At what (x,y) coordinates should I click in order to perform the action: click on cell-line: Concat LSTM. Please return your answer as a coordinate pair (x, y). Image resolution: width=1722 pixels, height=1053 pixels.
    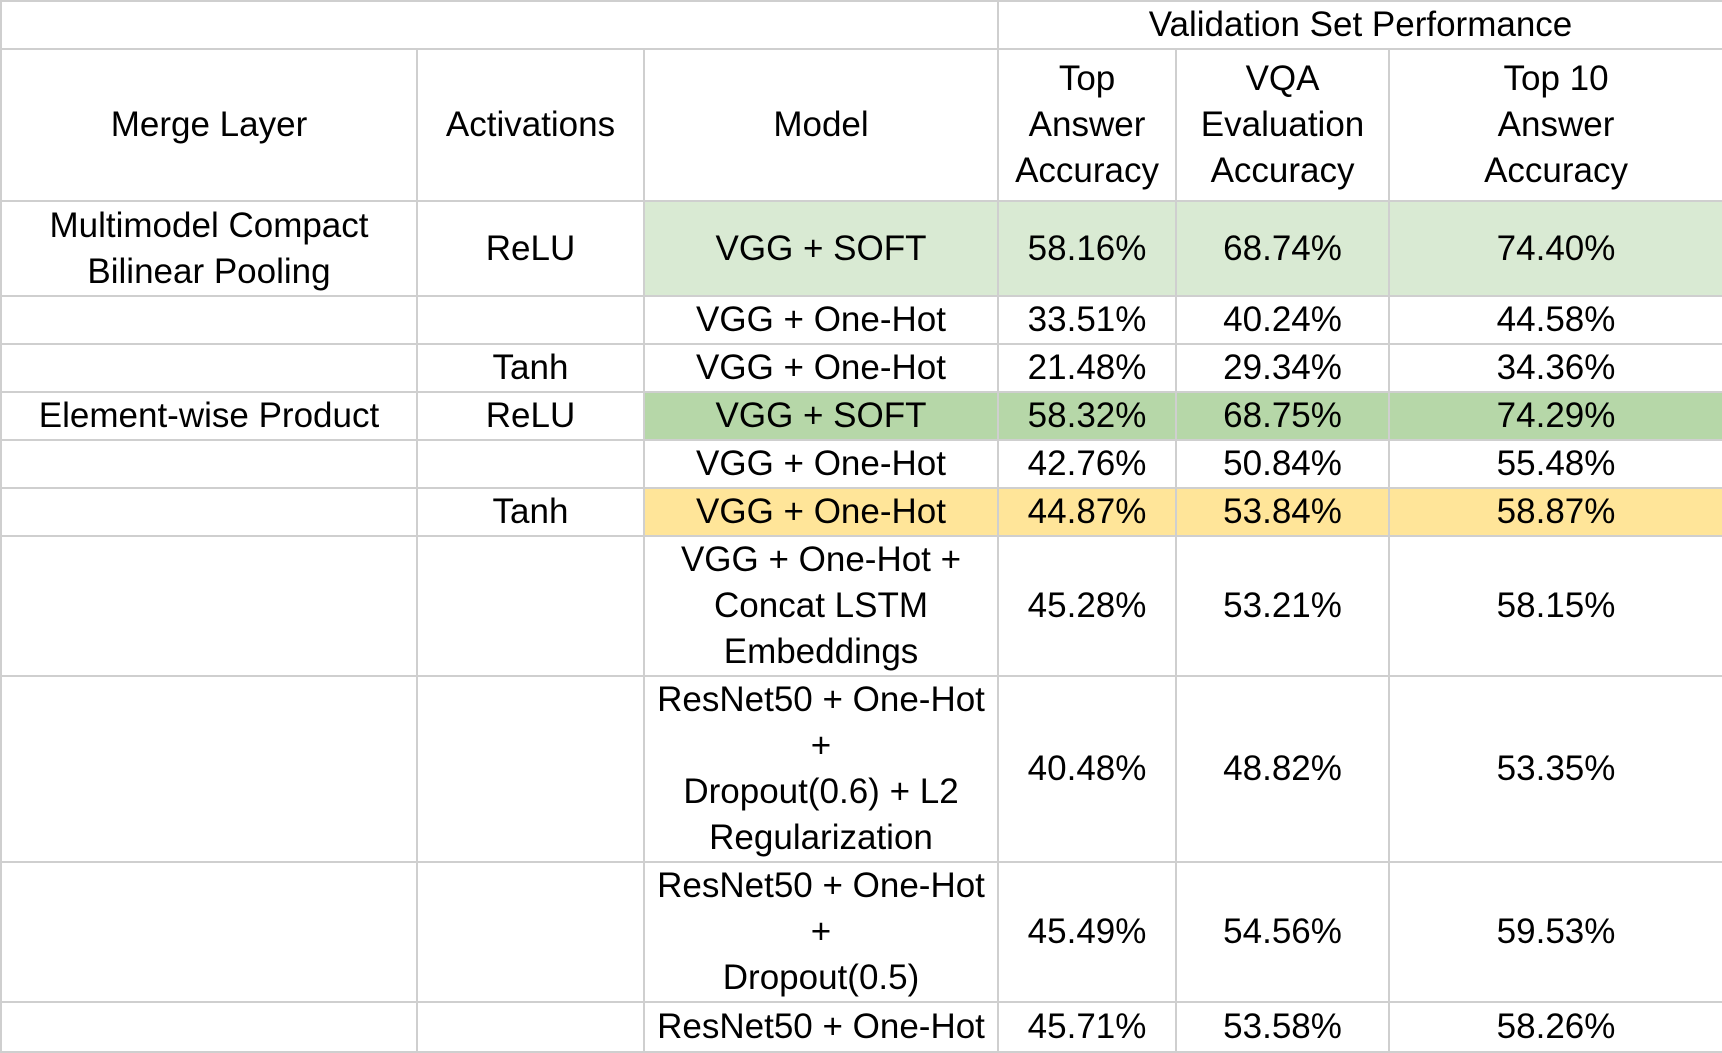
    Looking at the image, I should click on (821, 605).